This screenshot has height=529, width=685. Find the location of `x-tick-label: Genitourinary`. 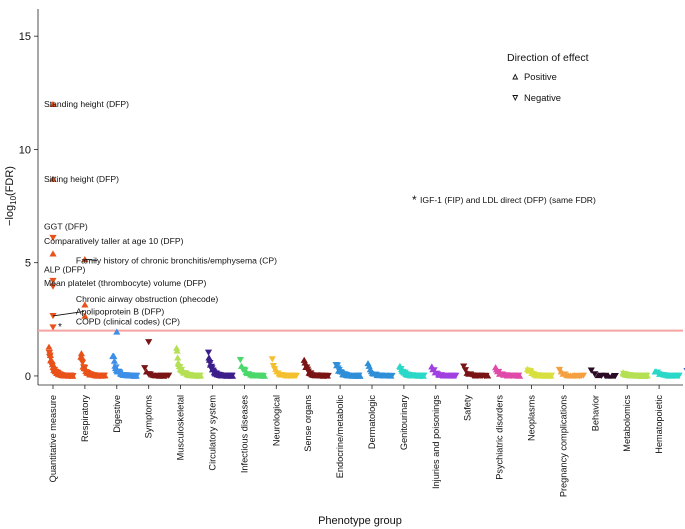

x-tick-label: Genitourinary is located at coordinates (404, 423).